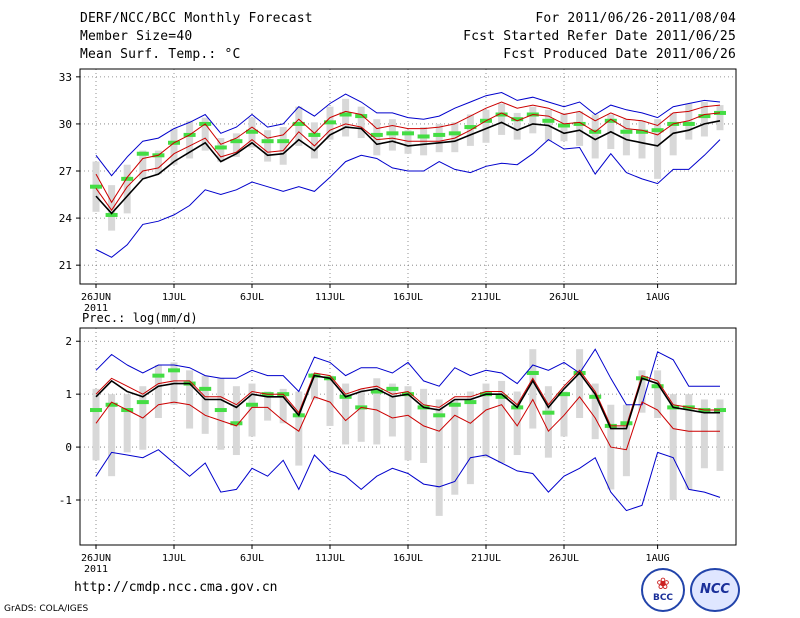 The width and height of the screenshot is (800, 618). What do you see at coordinates (176, 587) in the screenshot?
I see `source-url: http://cmdp.ncc.cma.gov.cn` at bounding box center [176, 587].